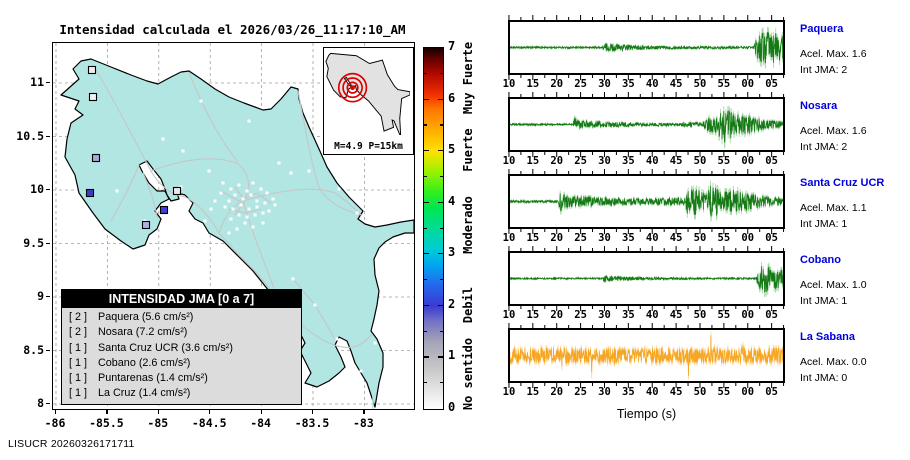 The width and height of the screenshot is (910, 460). I want to click on magnitude-depth-label: M=4.9 P=15km, so click(368, 146).